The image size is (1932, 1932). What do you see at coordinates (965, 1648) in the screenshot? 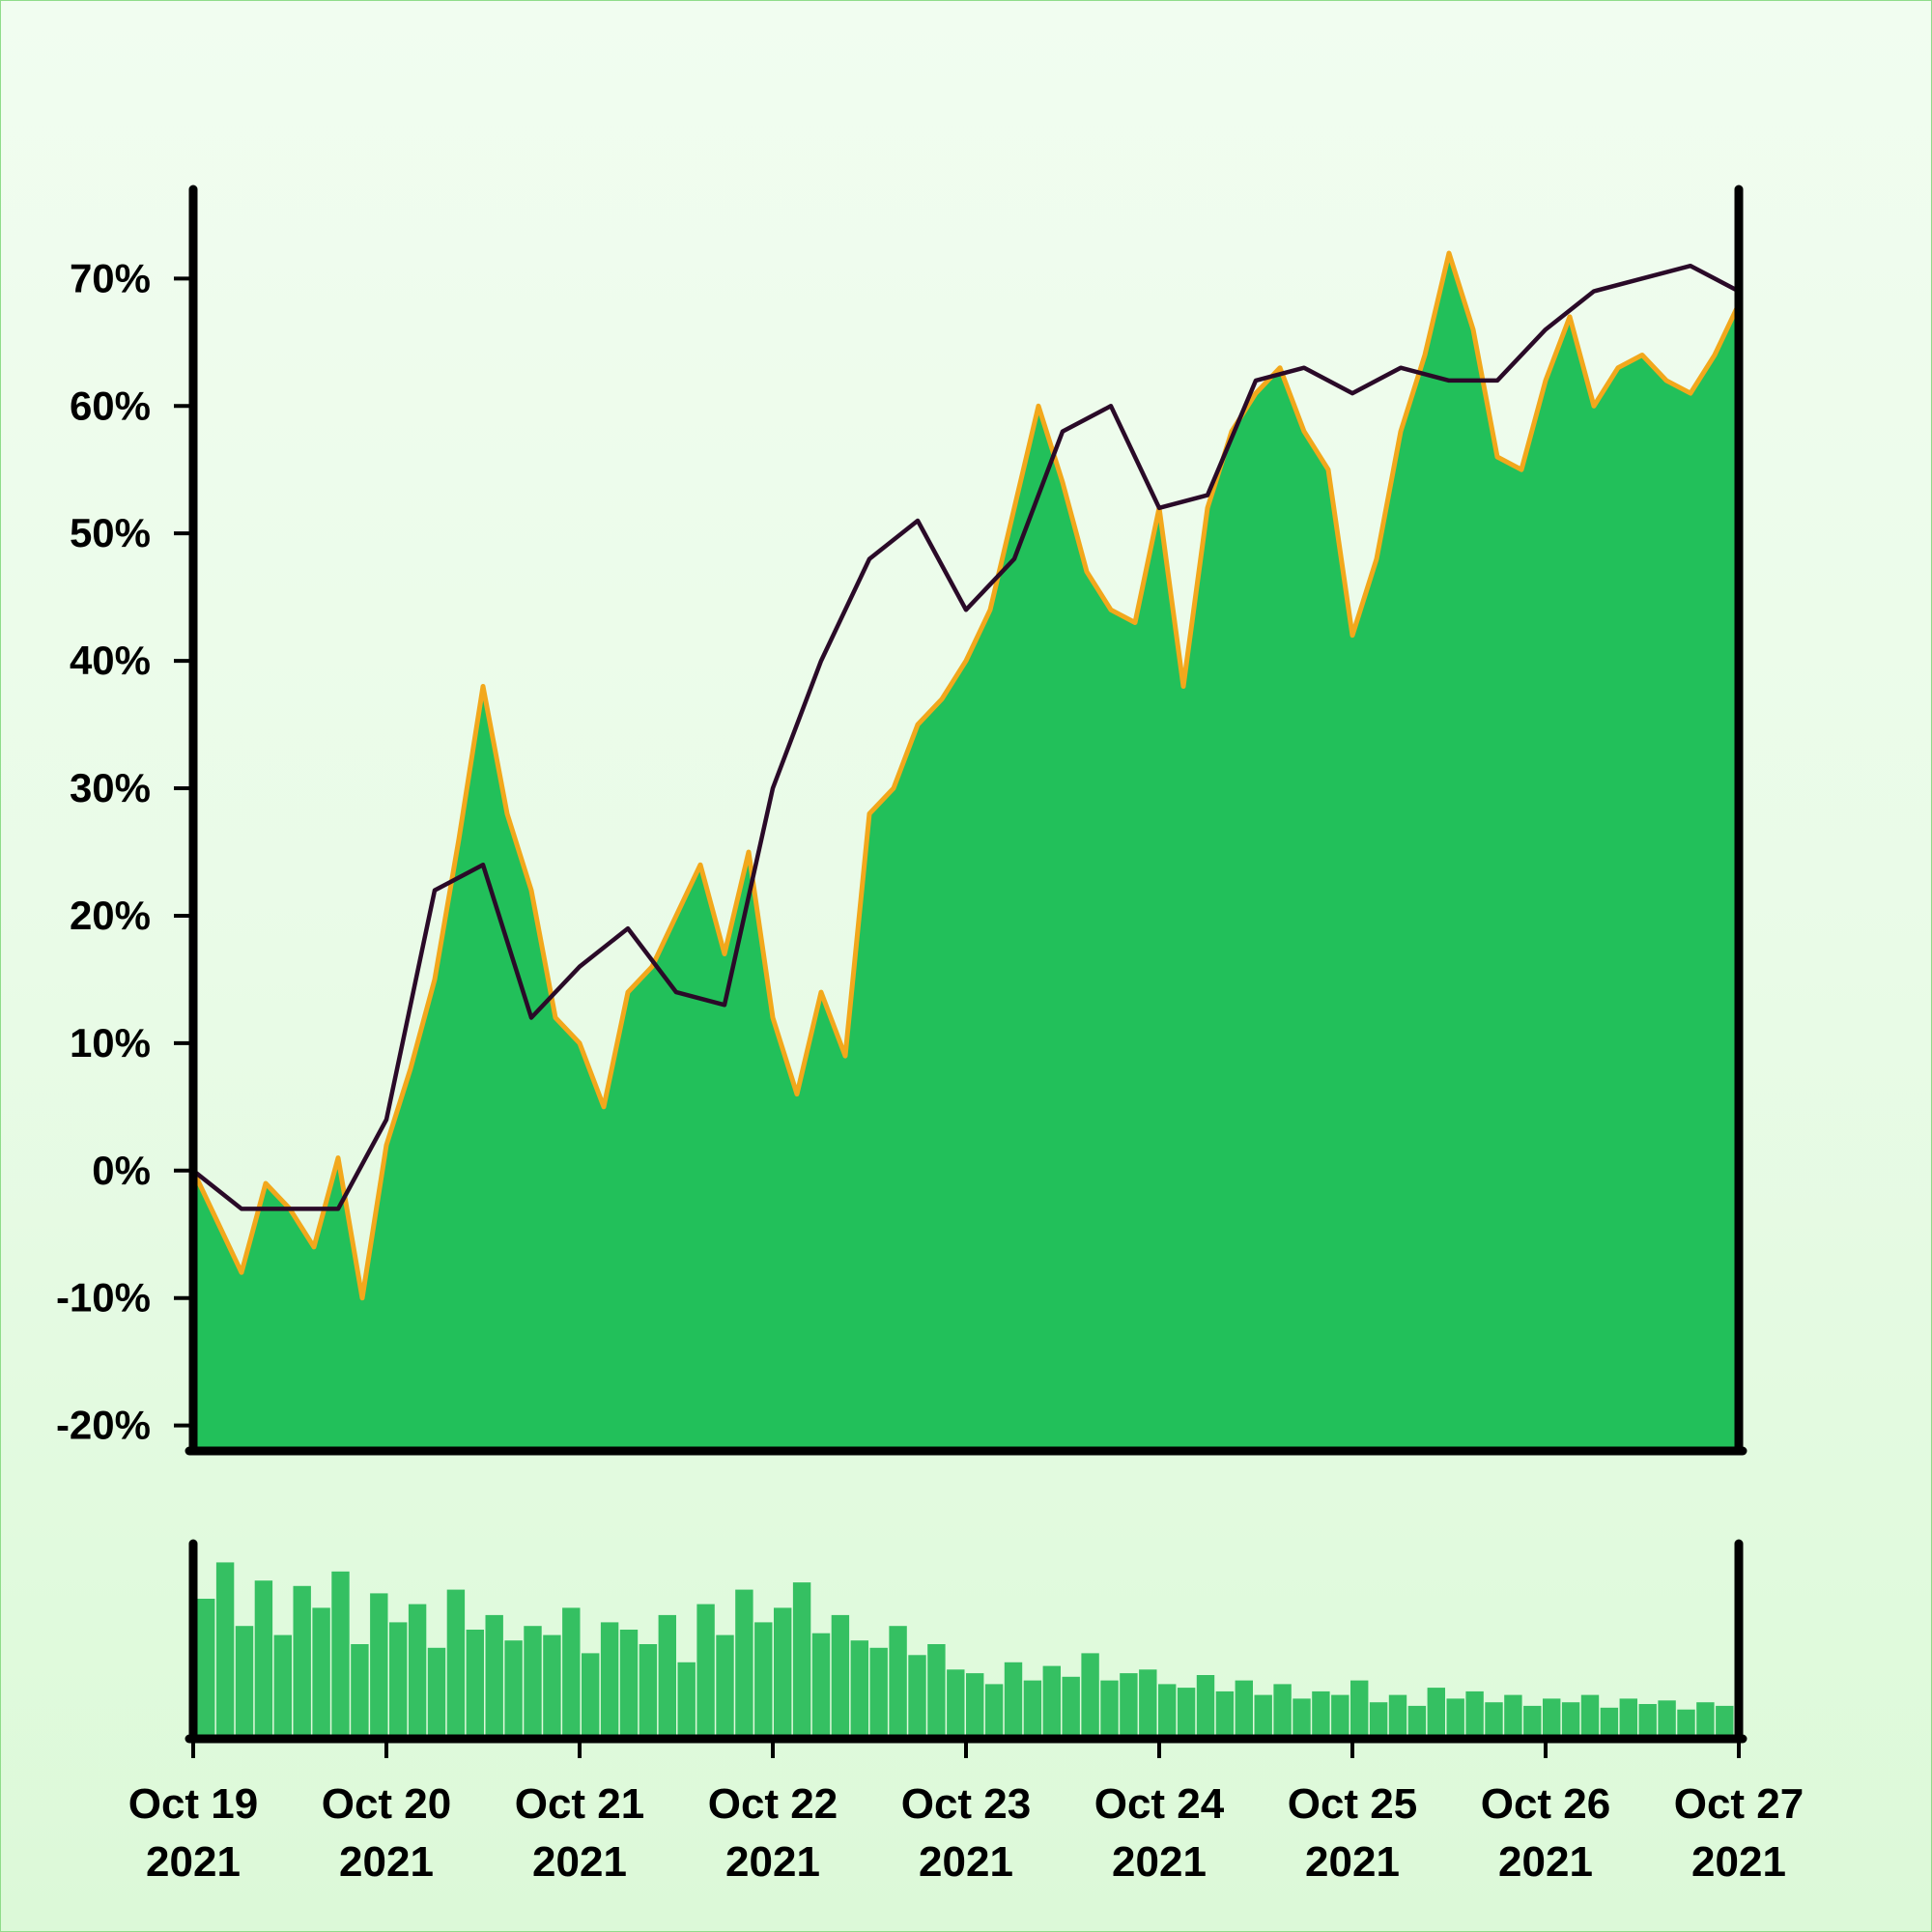
I see `volume-bars` at bounding box center [965, 1648].